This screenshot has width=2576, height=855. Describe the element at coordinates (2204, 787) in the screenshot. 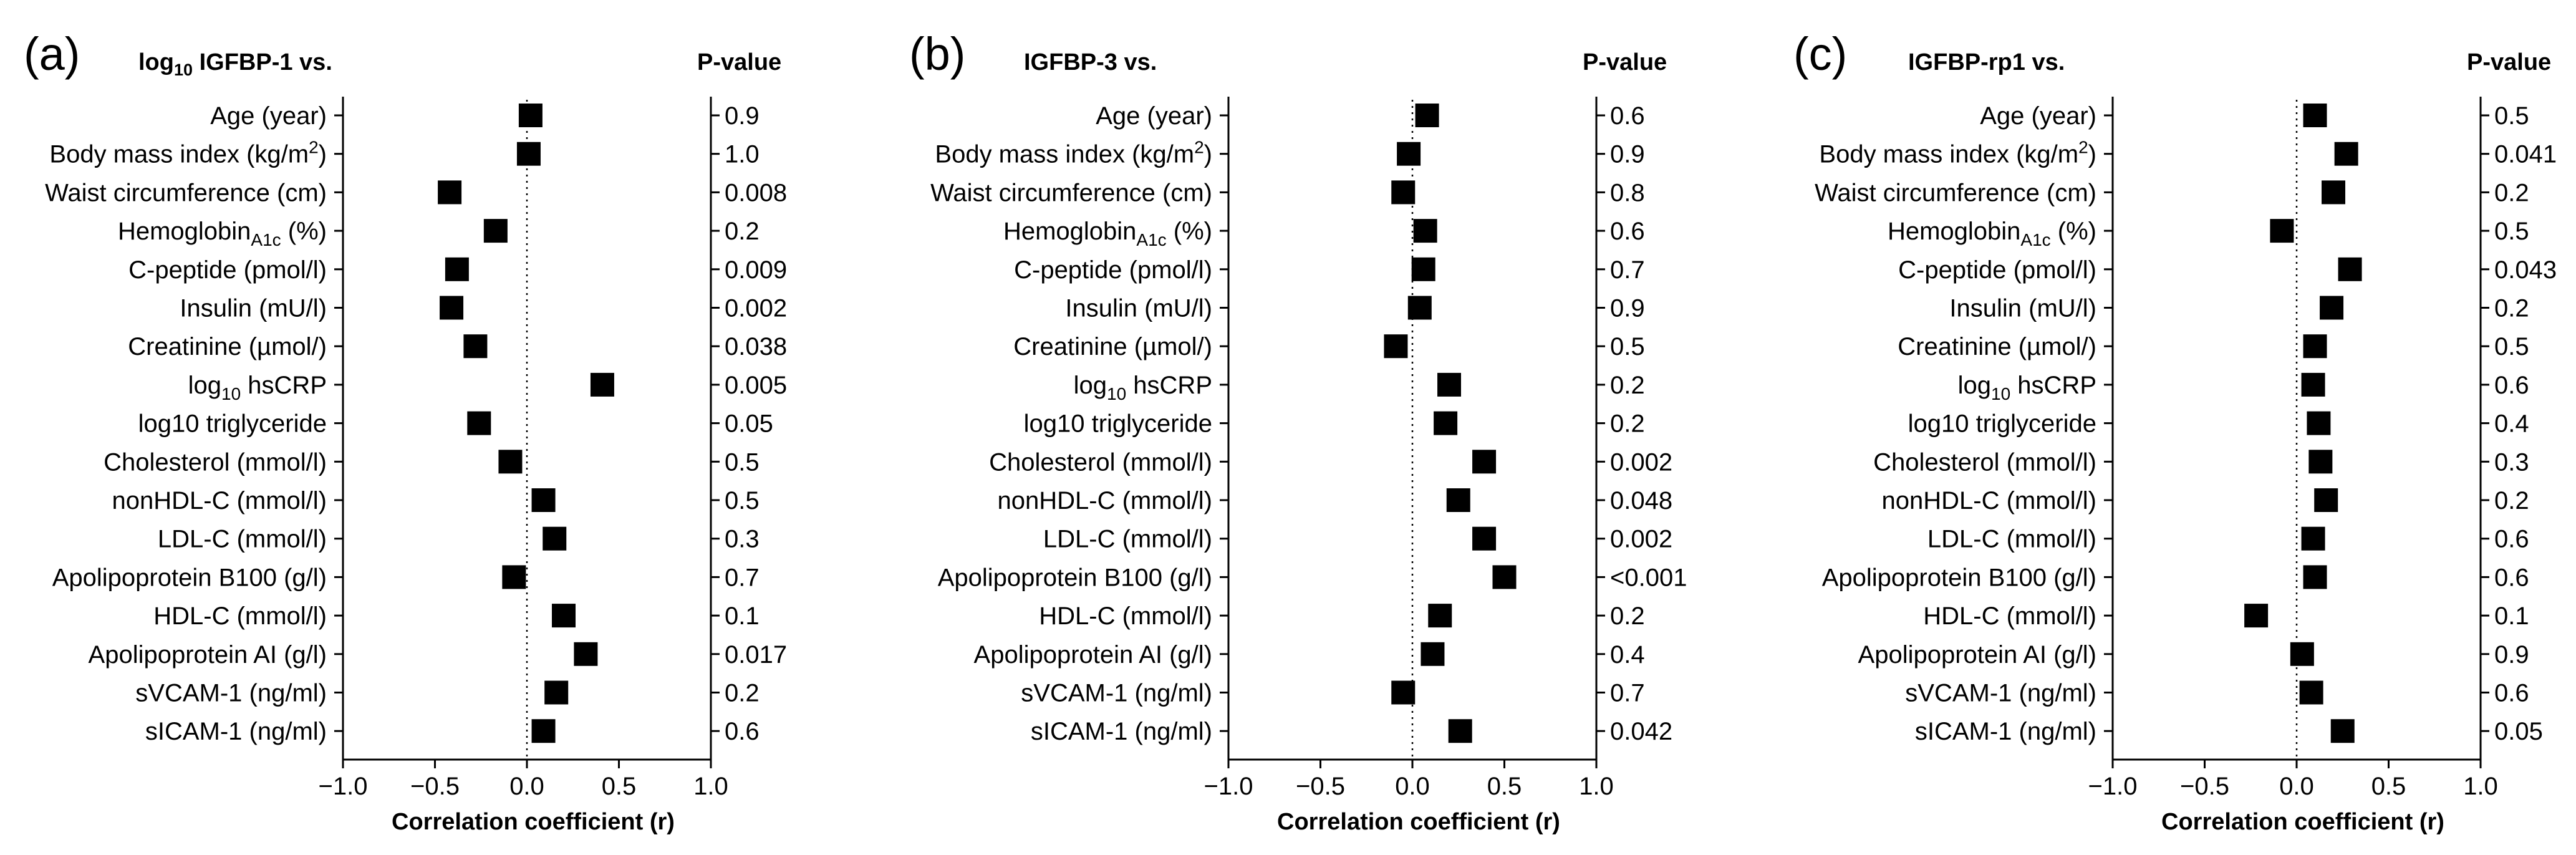

I see `x-tick-label: −0.5` at that location.